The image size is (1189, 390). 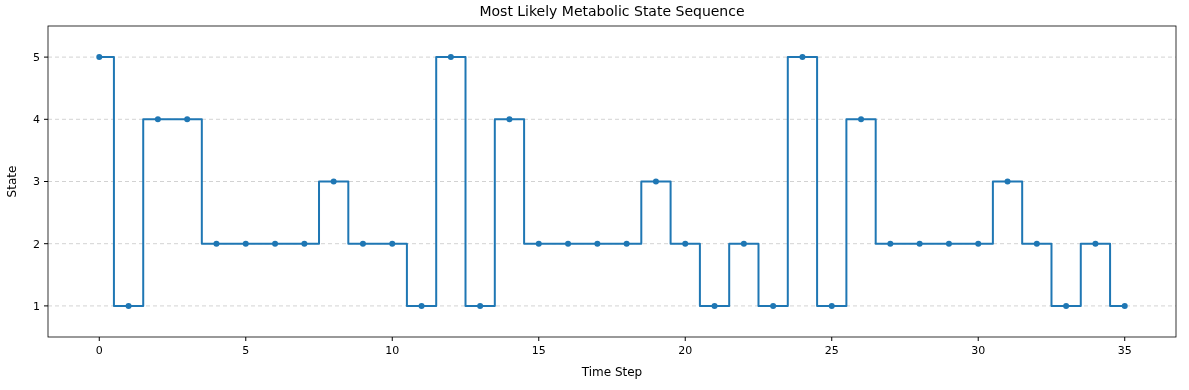 What do you see at coordinates (611, 372) in the screenshot?
I see `x-axis-title: Time Step` at bounding box center [611, 372].